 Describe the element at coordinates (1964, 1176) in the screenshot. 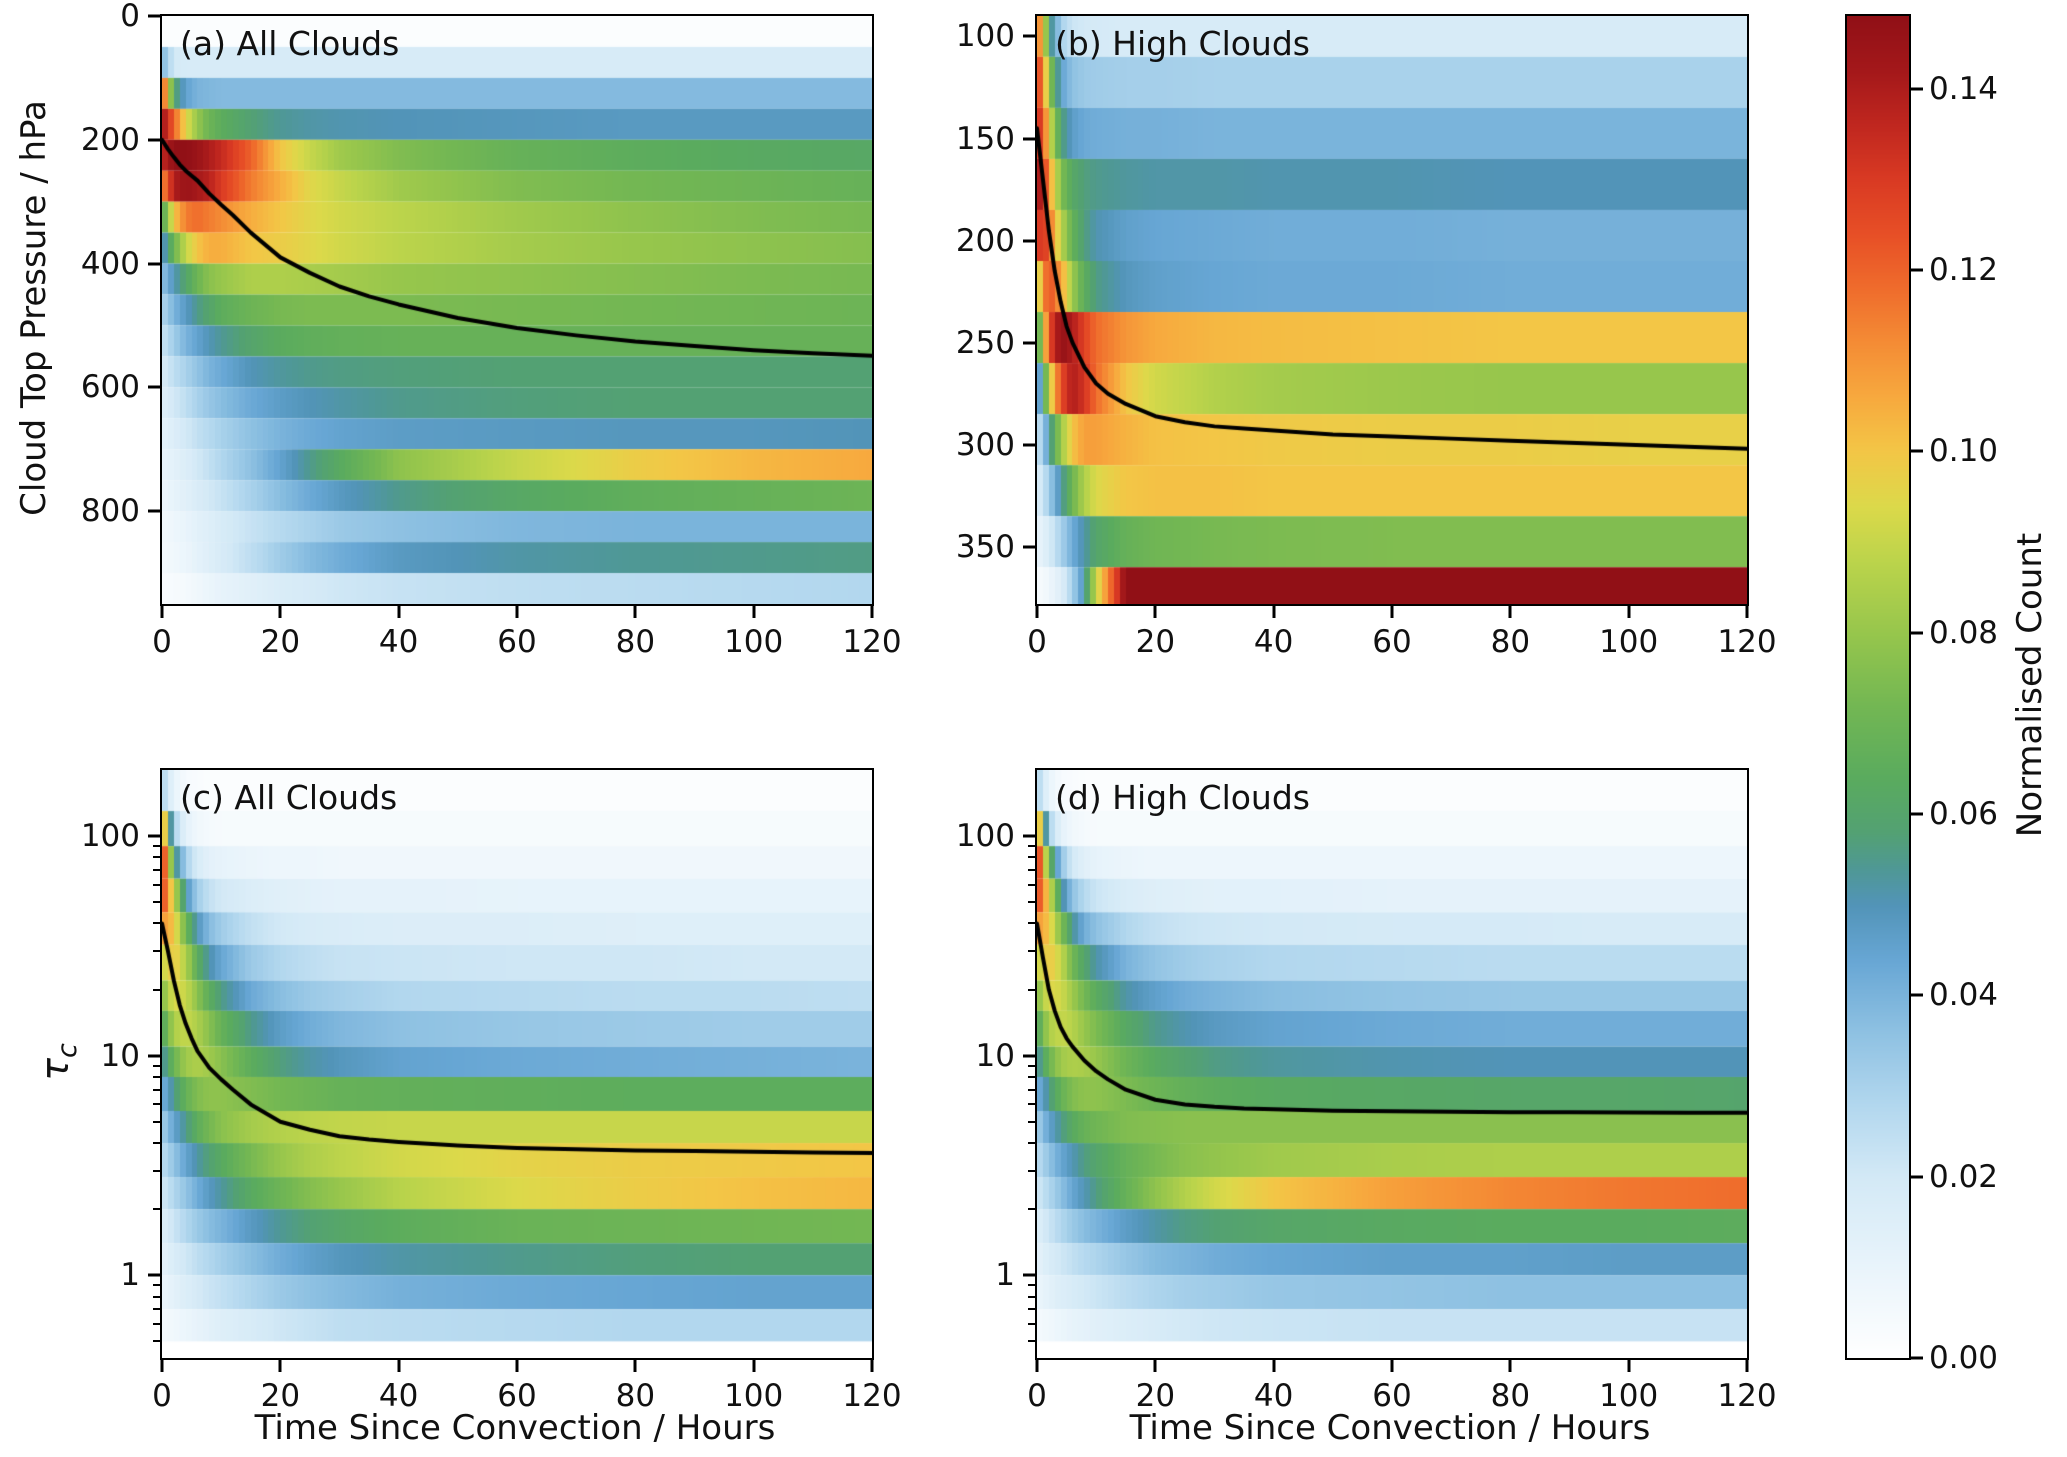

I see `colorbar-tick-label: 0.02` at that location.